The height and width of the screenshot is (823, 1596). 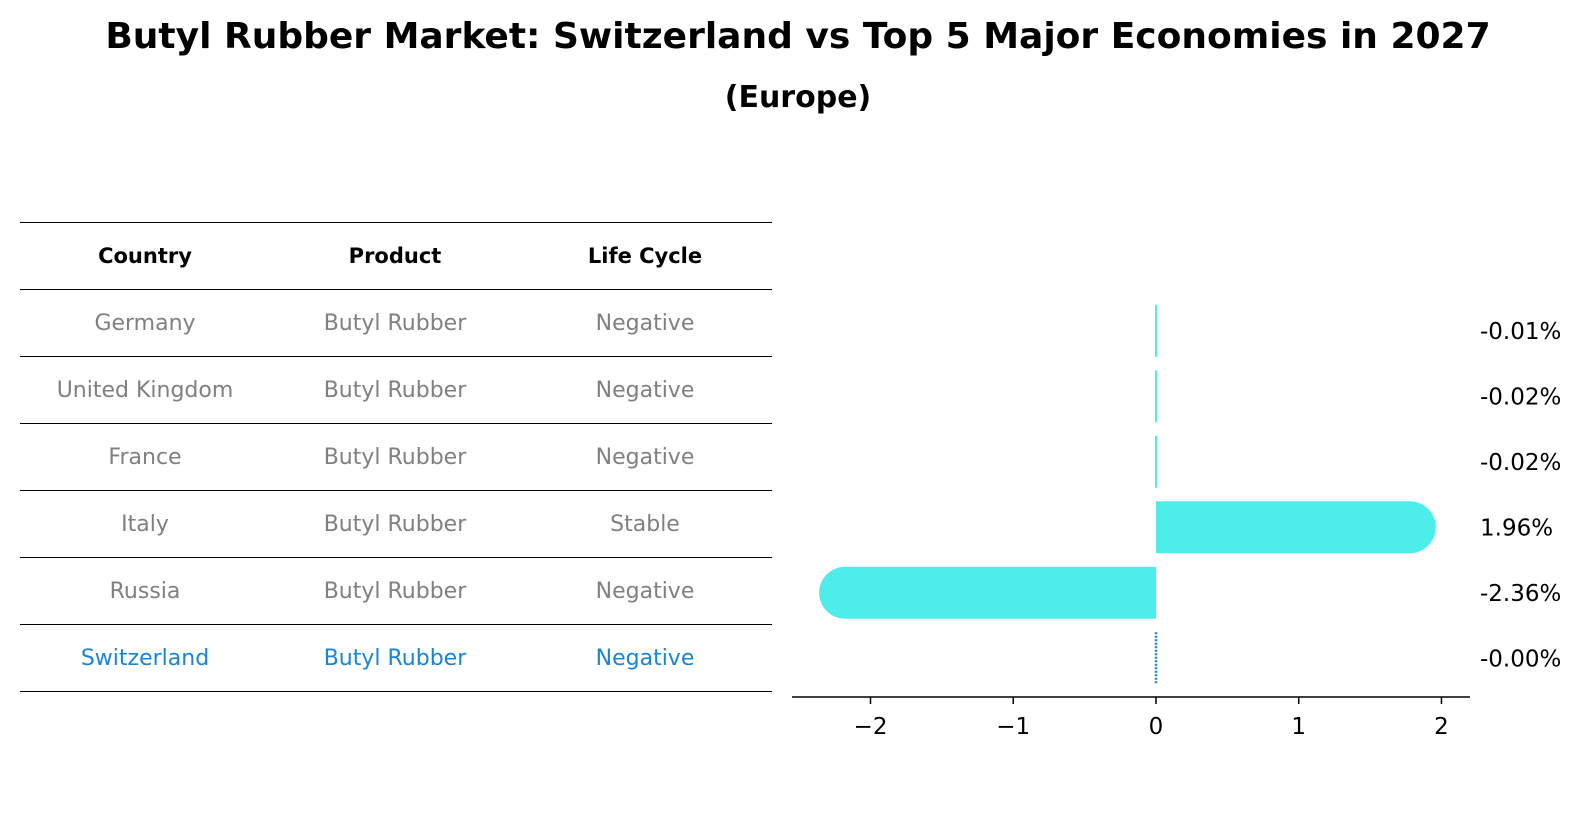 What do you see at coordinates (645, 256) in the screenshot?
I see `header-life-cycle: Life Cycle` at bounding box center [645, 256].